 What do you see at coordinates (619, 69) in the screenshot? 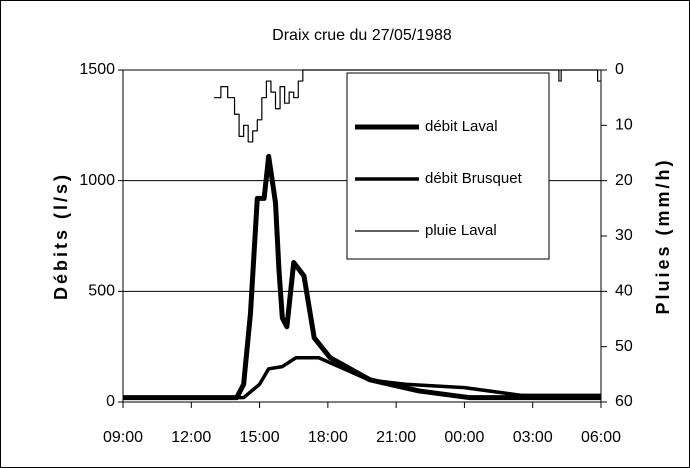
I see `y2-tick-label: 0` at bounding box center [619, 69].